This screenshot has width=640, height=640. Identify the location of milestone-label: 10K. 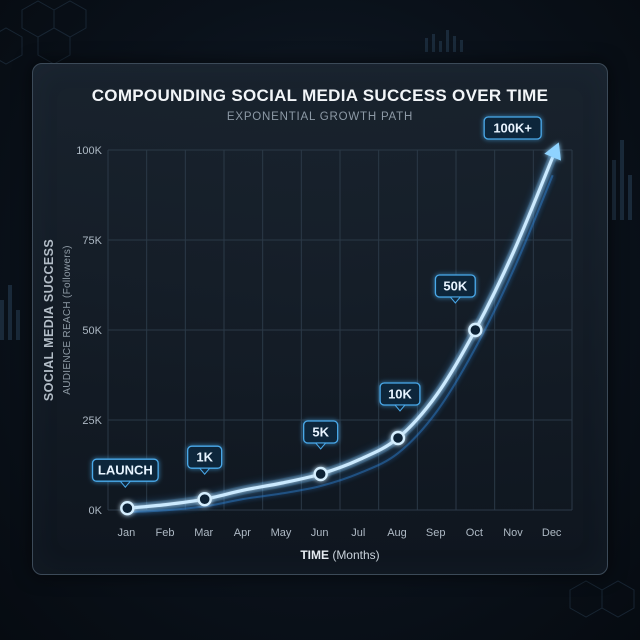
(400, 394).